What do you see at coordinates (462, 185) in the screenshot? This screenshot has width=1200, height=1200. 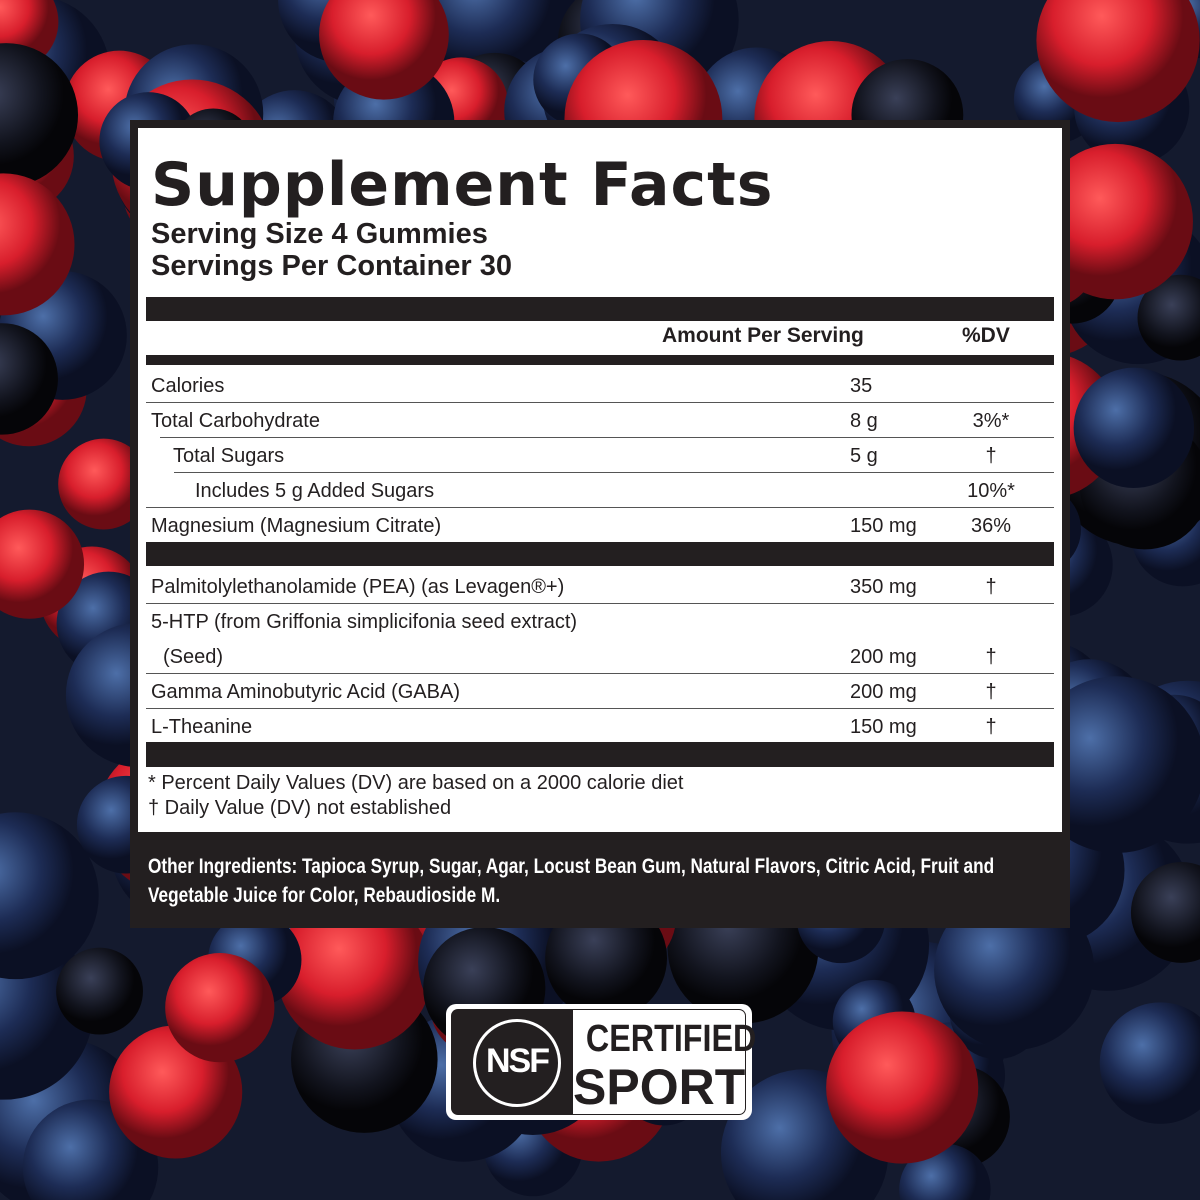 I see `page-title: Supplement Facts` at bounding box center [462, 185].